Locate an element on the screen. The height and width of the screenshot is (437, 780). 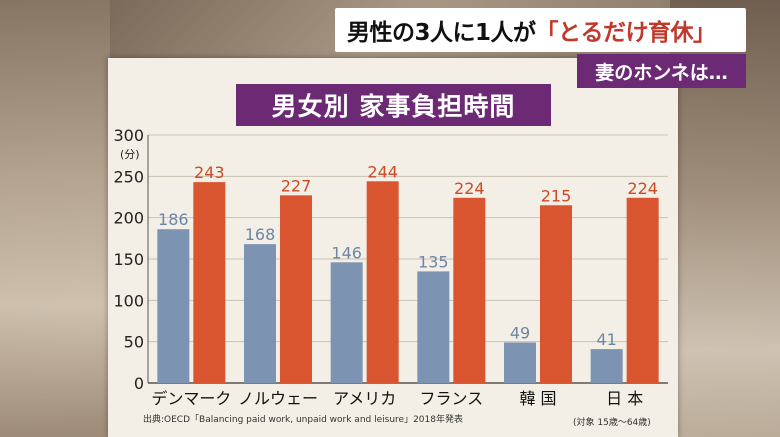
target-note: (対象 15歳〜64歳) is located at coordinates (612, 423).